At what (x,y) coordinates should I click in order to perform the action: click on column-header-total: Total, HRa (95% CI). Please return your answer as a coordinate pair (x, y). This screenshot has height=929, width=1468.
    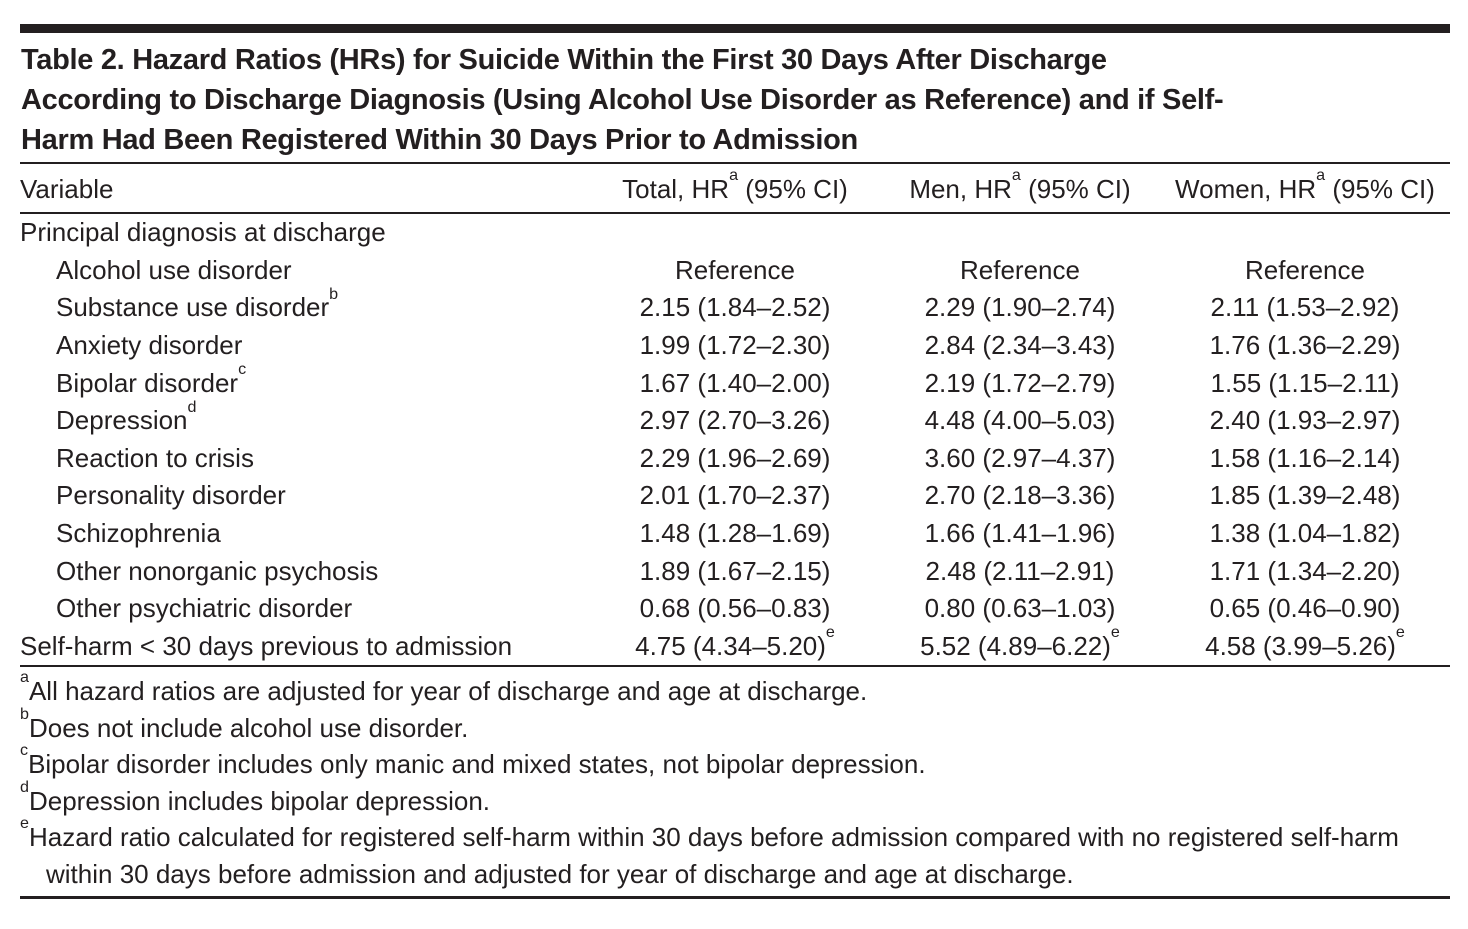
    Looking at the image, I should click on (735, 186).